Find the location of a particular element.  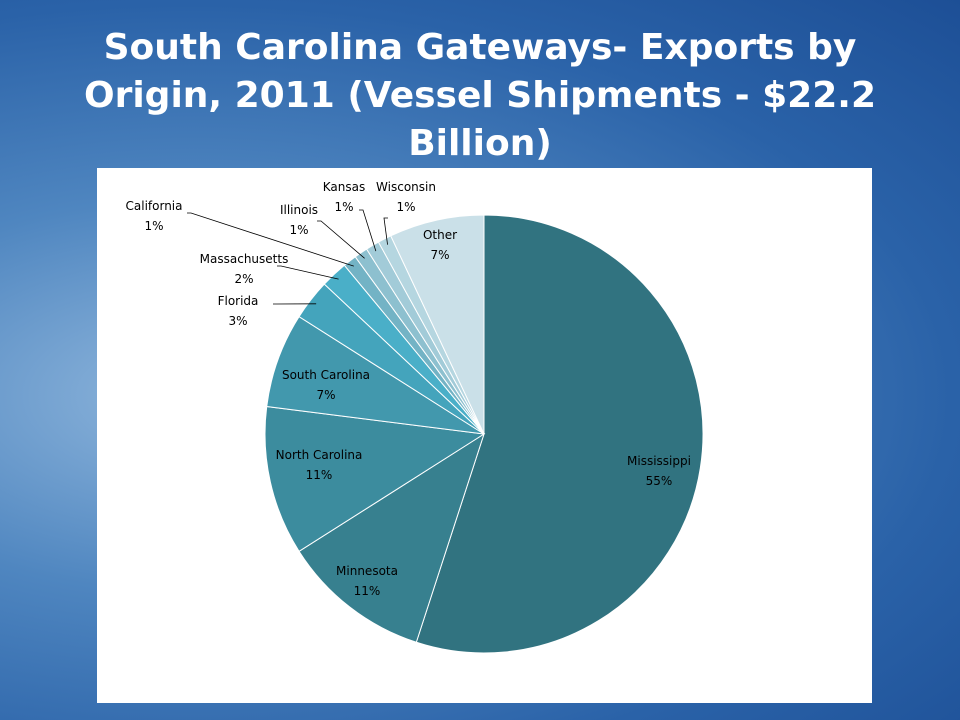

slice-name: Mississippi is located at coordinates (659, 461).